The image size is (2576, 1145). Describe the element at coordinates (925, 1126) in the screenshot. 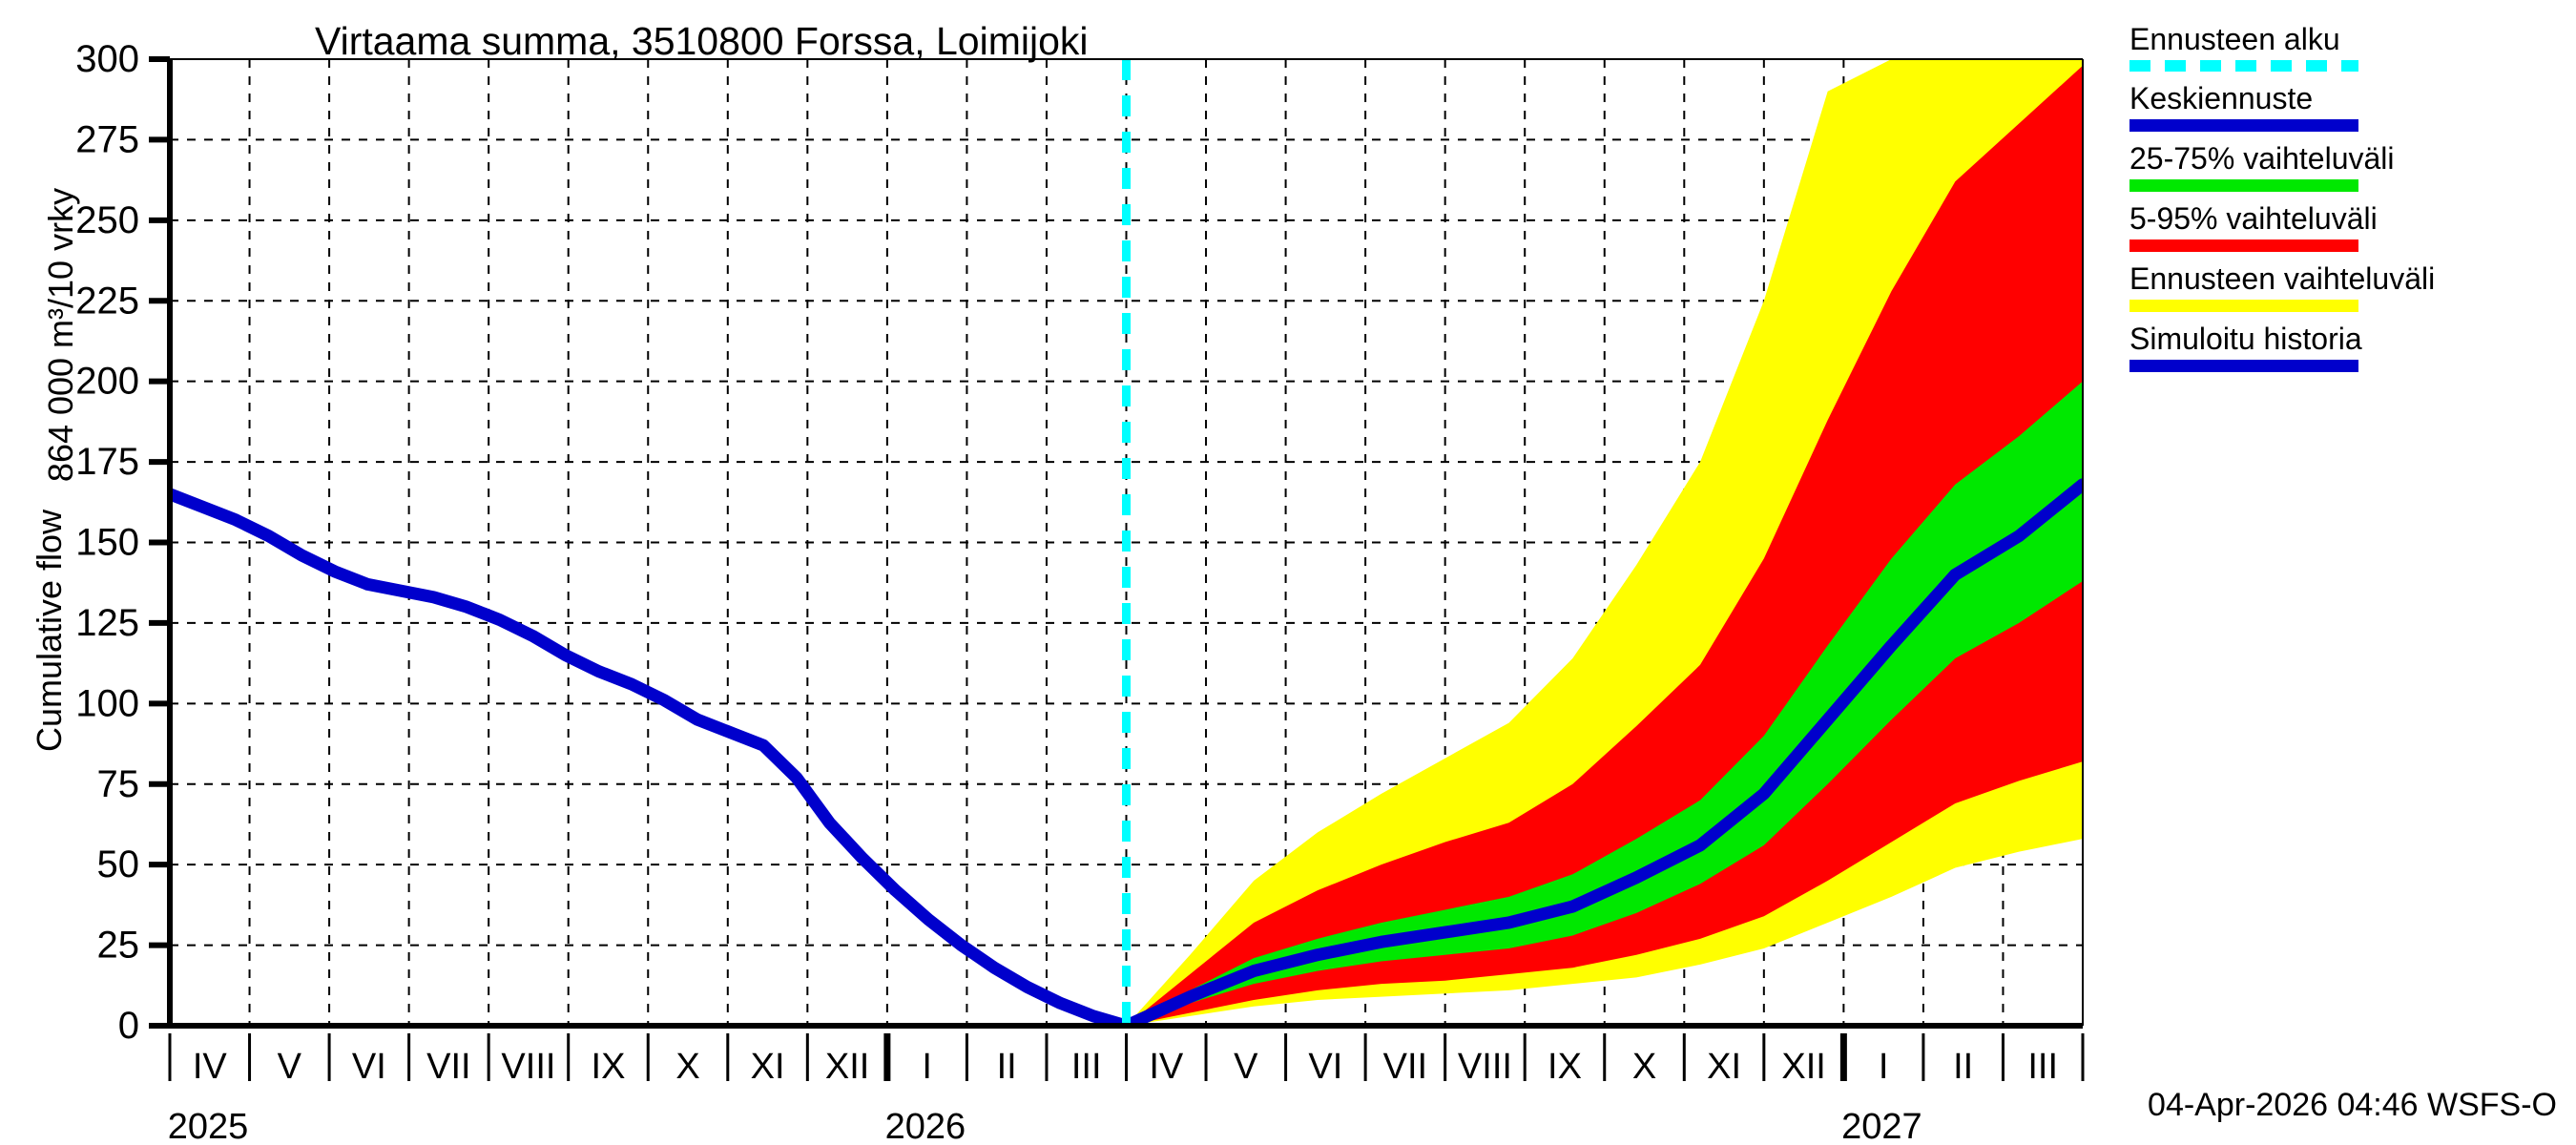

I see `x-axis-year-label: 2026` at that location.